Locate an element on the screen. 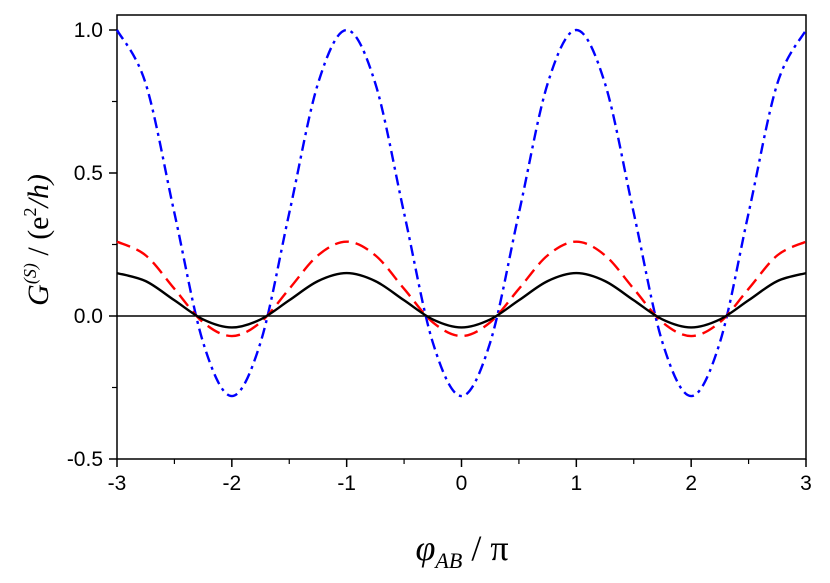 The height and width of the screenshot is (583, 830). series-line-dashed is located at coordinates (461, 289).